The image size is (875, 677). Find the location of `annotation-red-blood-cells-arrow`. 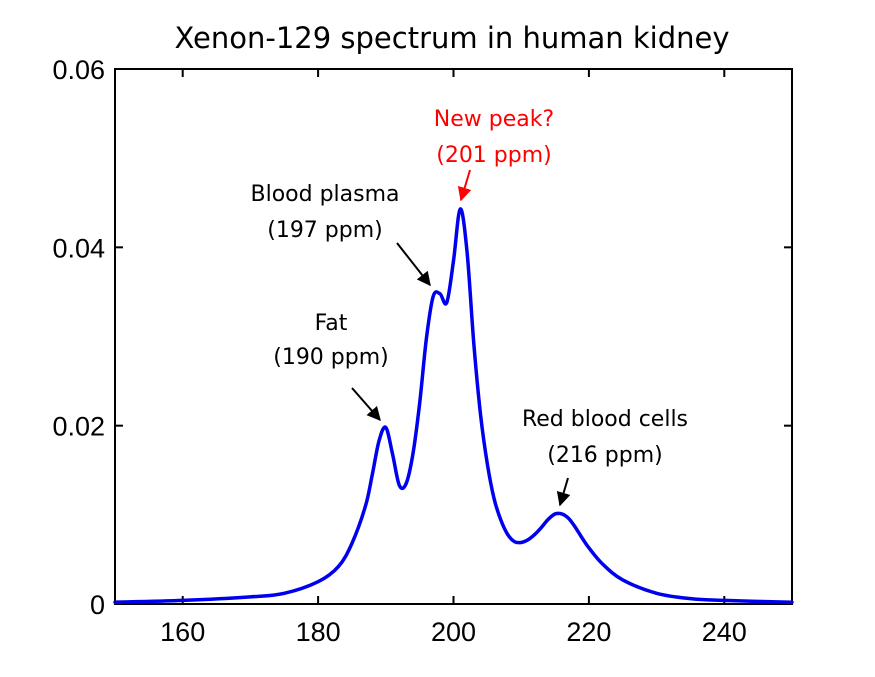

annotation-red-blood-cells-arrow is located at coordinates (563, 492).